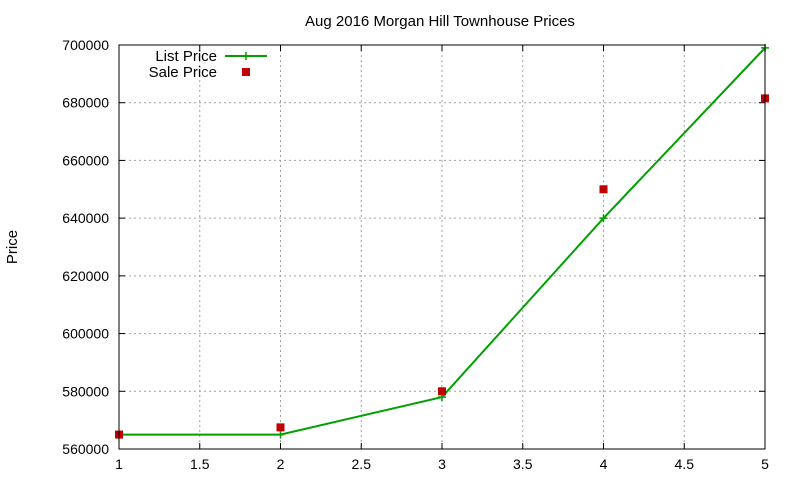 This screenshot has width=800, height=480. What do you see at coordinates (85, 276) in the screenshot?
I see `y-tick-label: 620000` at bounding box center [85, 276].